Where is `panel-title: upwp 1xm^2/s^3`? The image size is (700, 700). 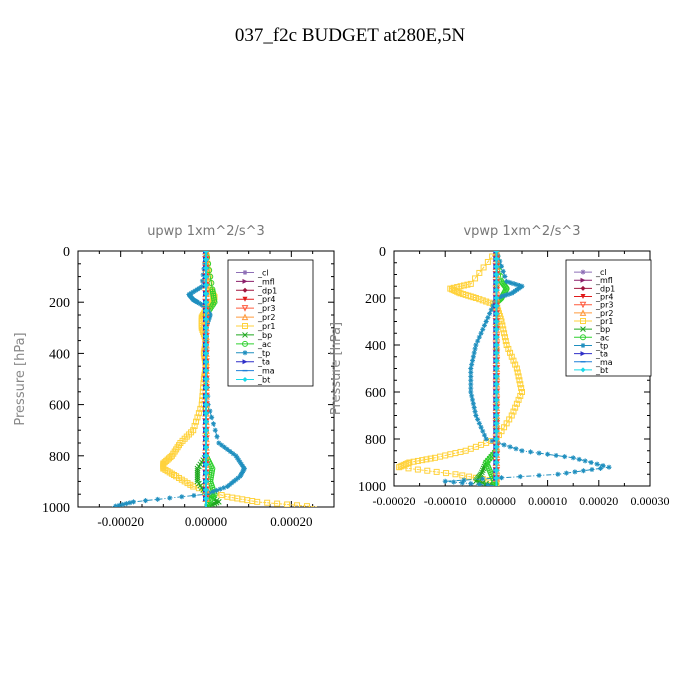
panel-title: upwp 1xm^2/s^3 is located at coordinates (206, 231).